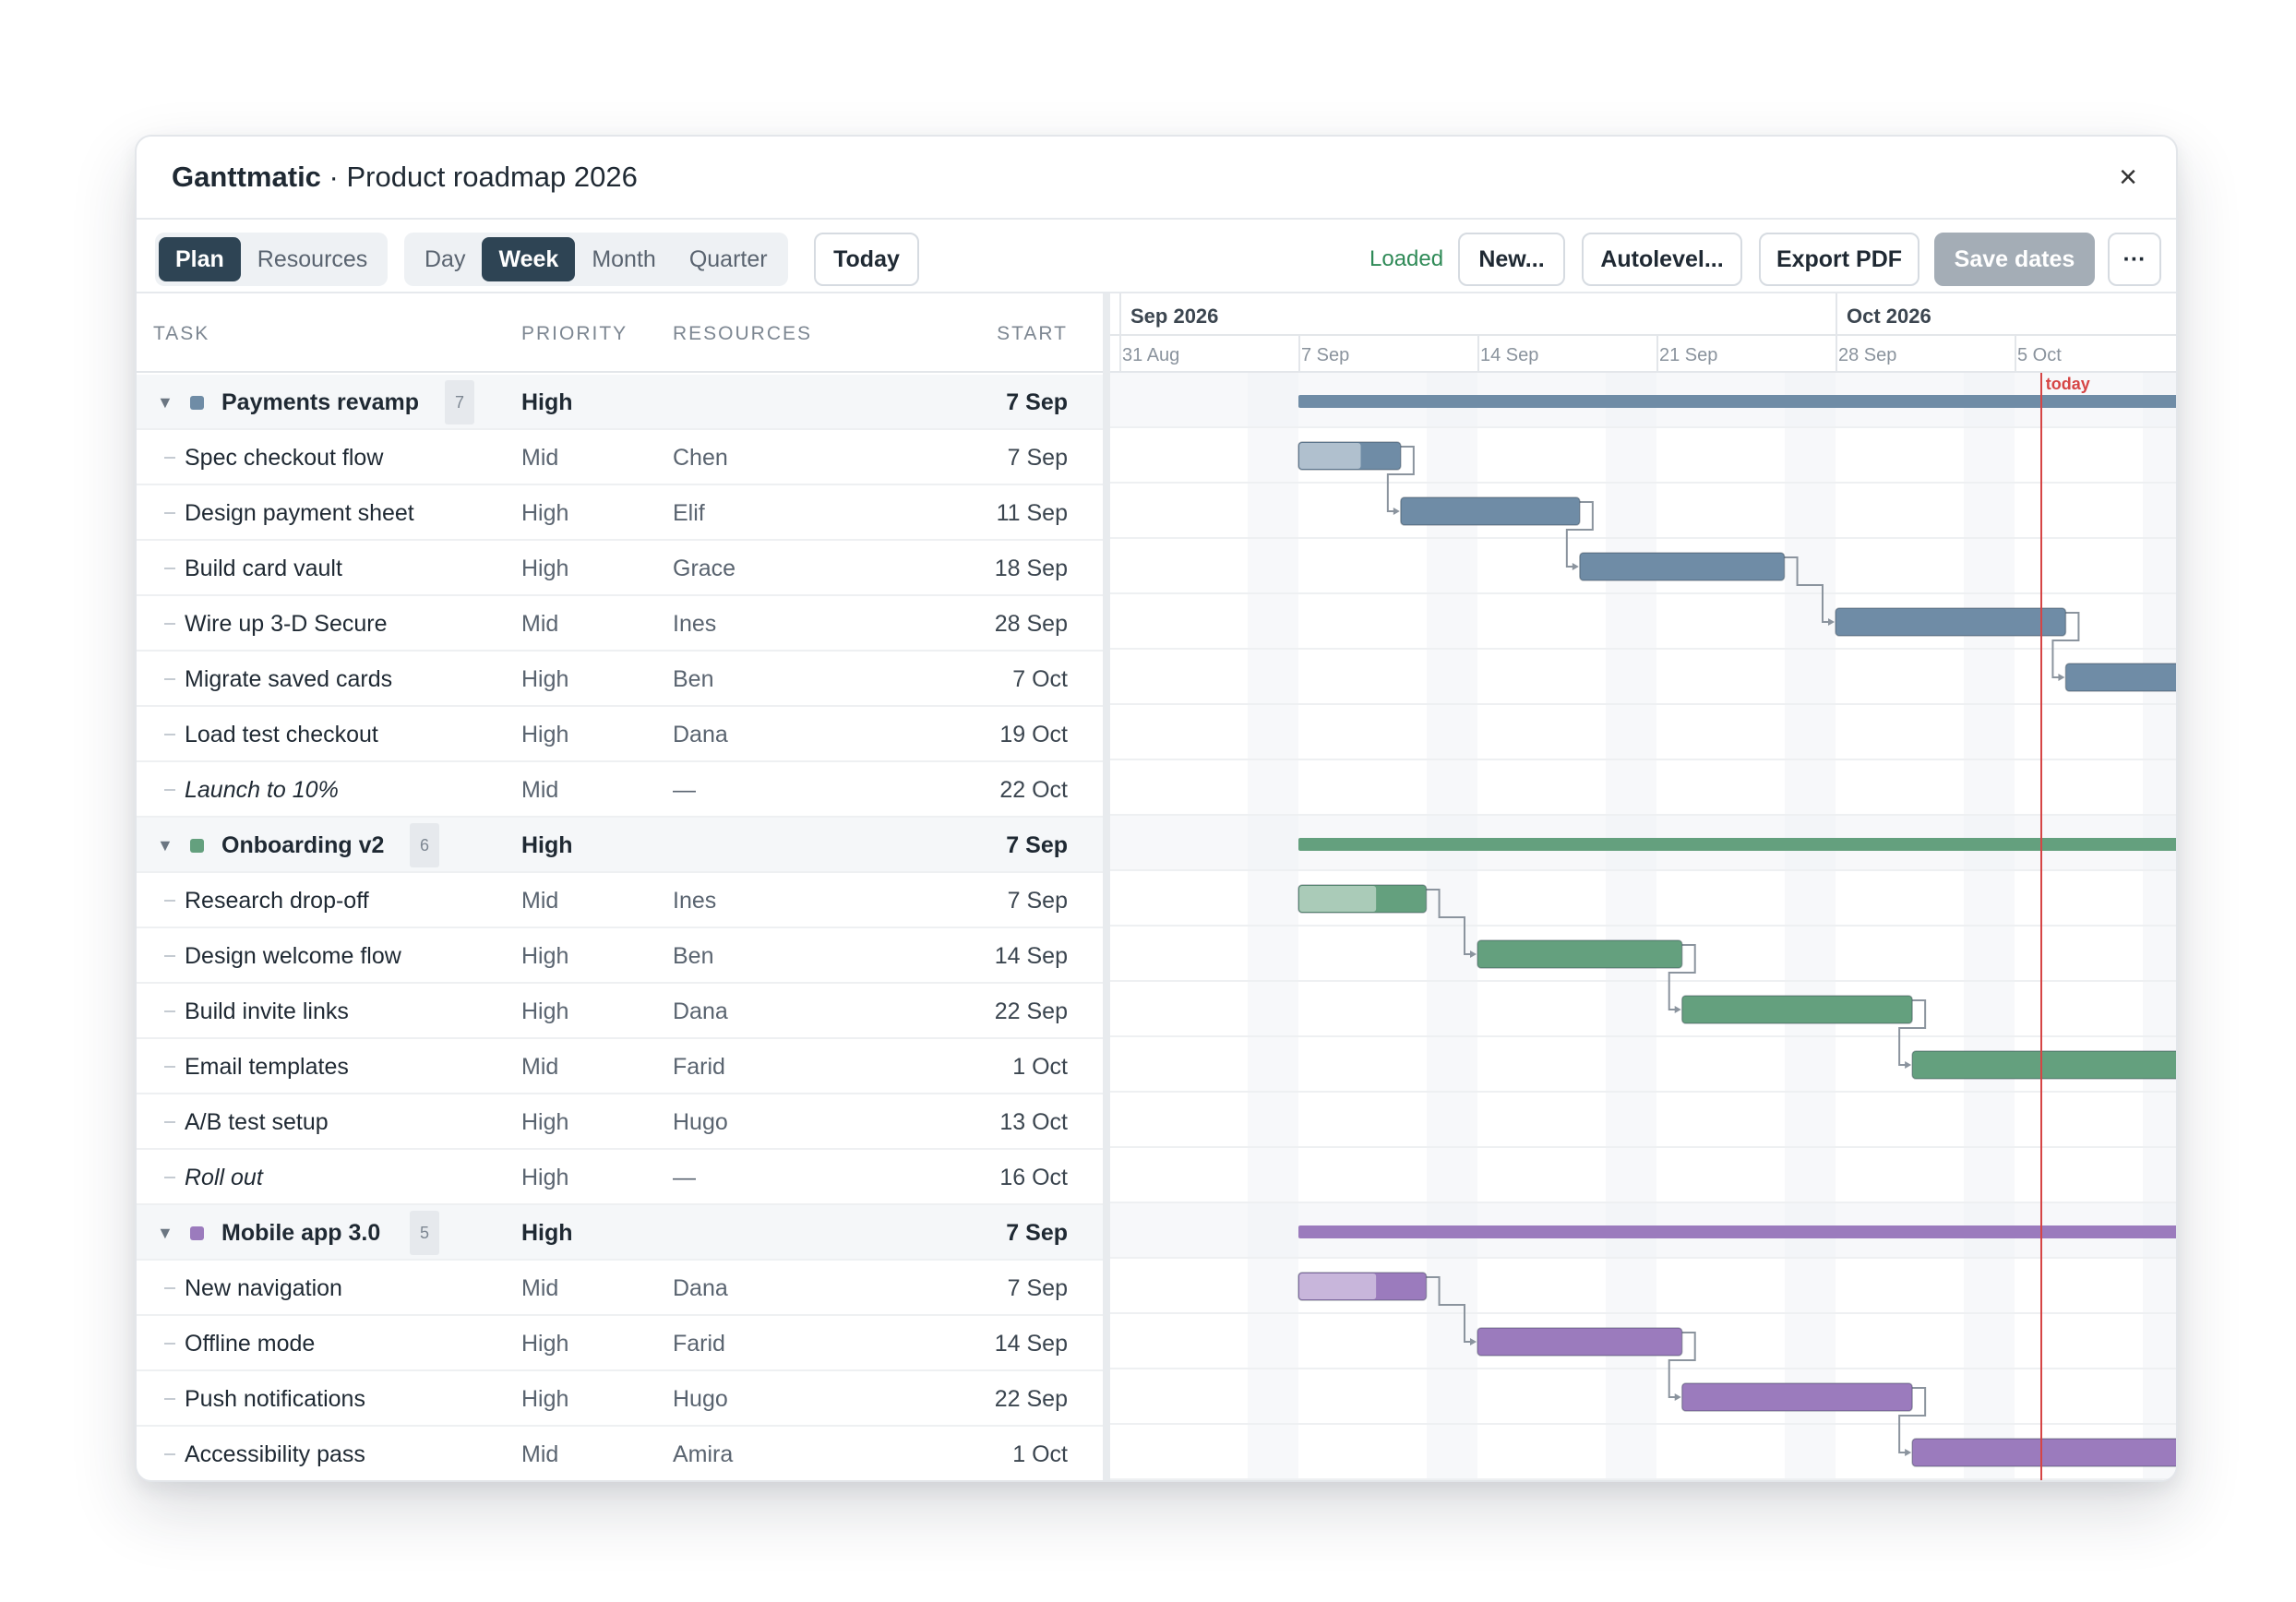  I want to click on task-row: Load test checkout High Dana 19 Oct, so click(620, 734).